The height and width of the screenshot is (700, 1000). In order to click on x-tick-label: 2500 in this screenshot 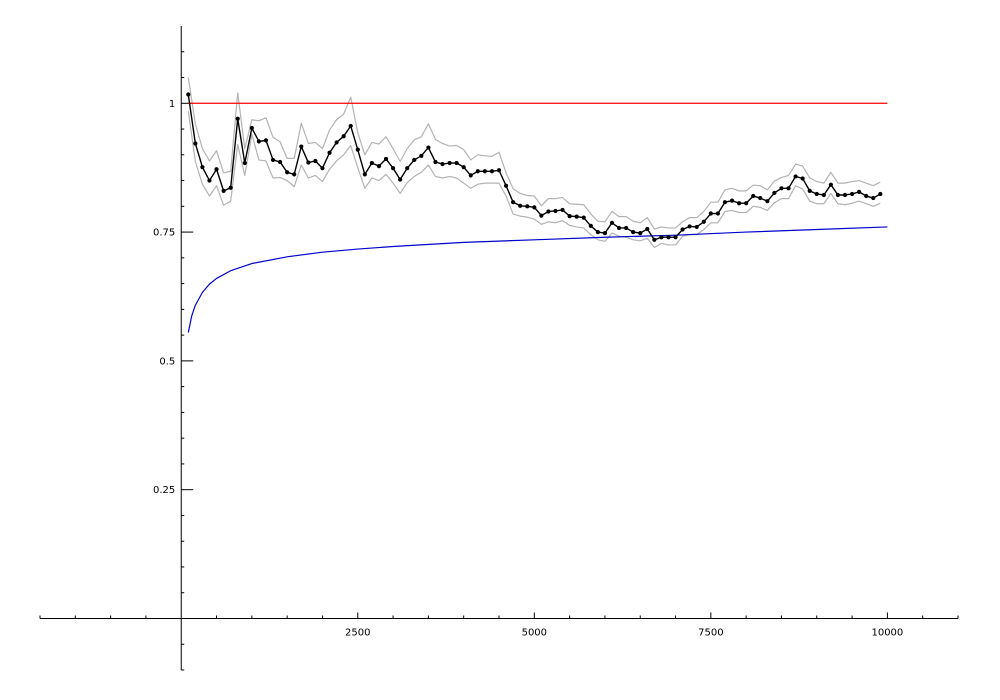, I will do `click(357, 632)`.